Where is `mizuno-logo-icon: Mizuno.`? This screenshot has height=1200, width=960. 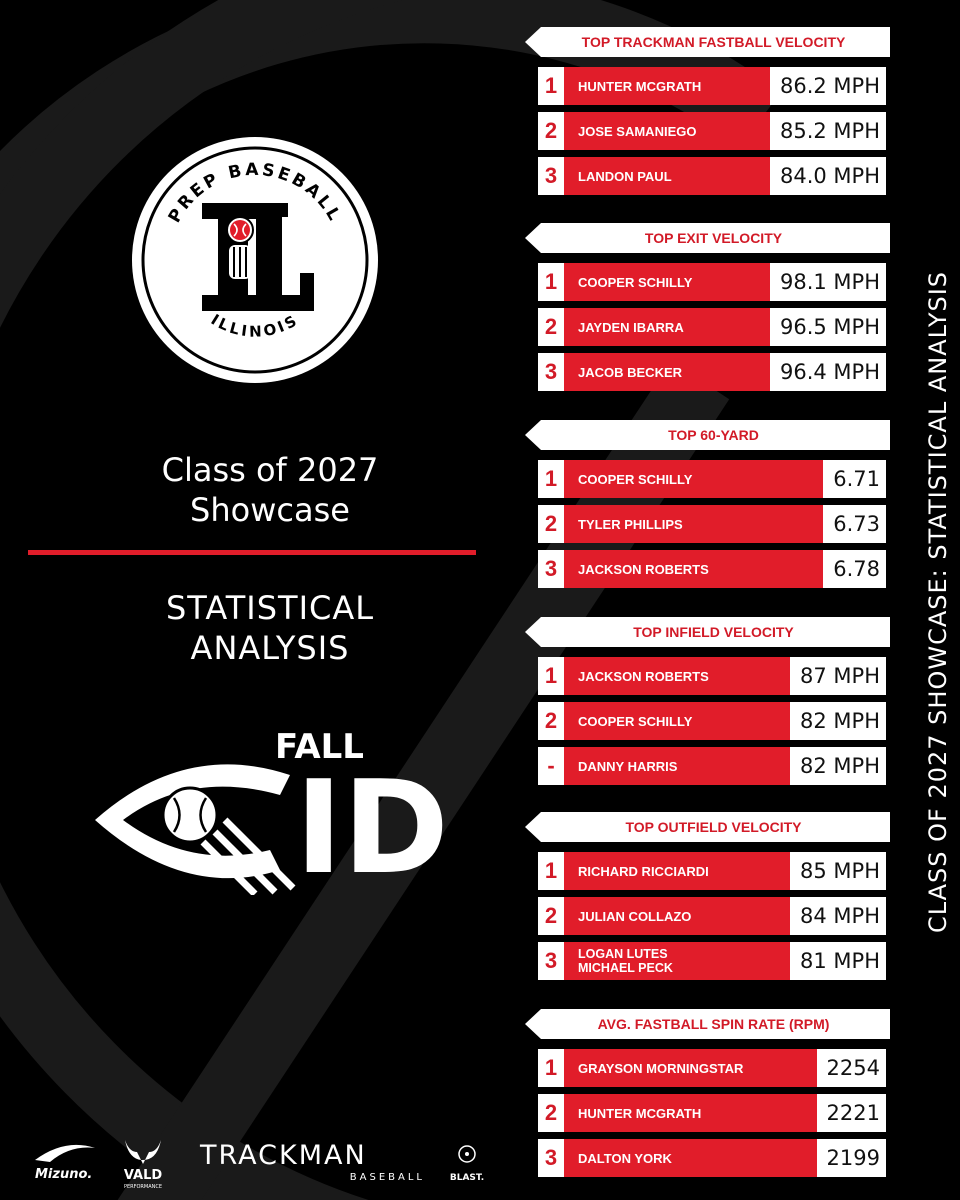 mizuno-logo-icon: Mizuno. is located at coordinates (65, 1163).